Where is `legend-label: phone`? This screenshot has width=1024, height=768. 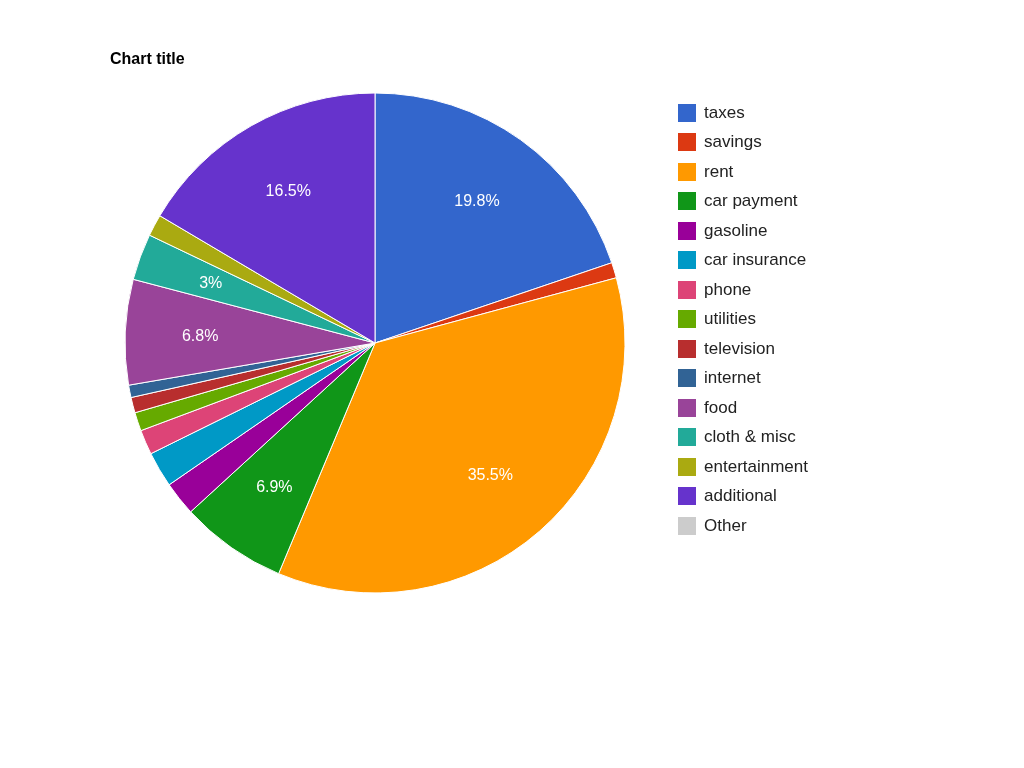 legend-label: phone is located at coordinates (728, 289).